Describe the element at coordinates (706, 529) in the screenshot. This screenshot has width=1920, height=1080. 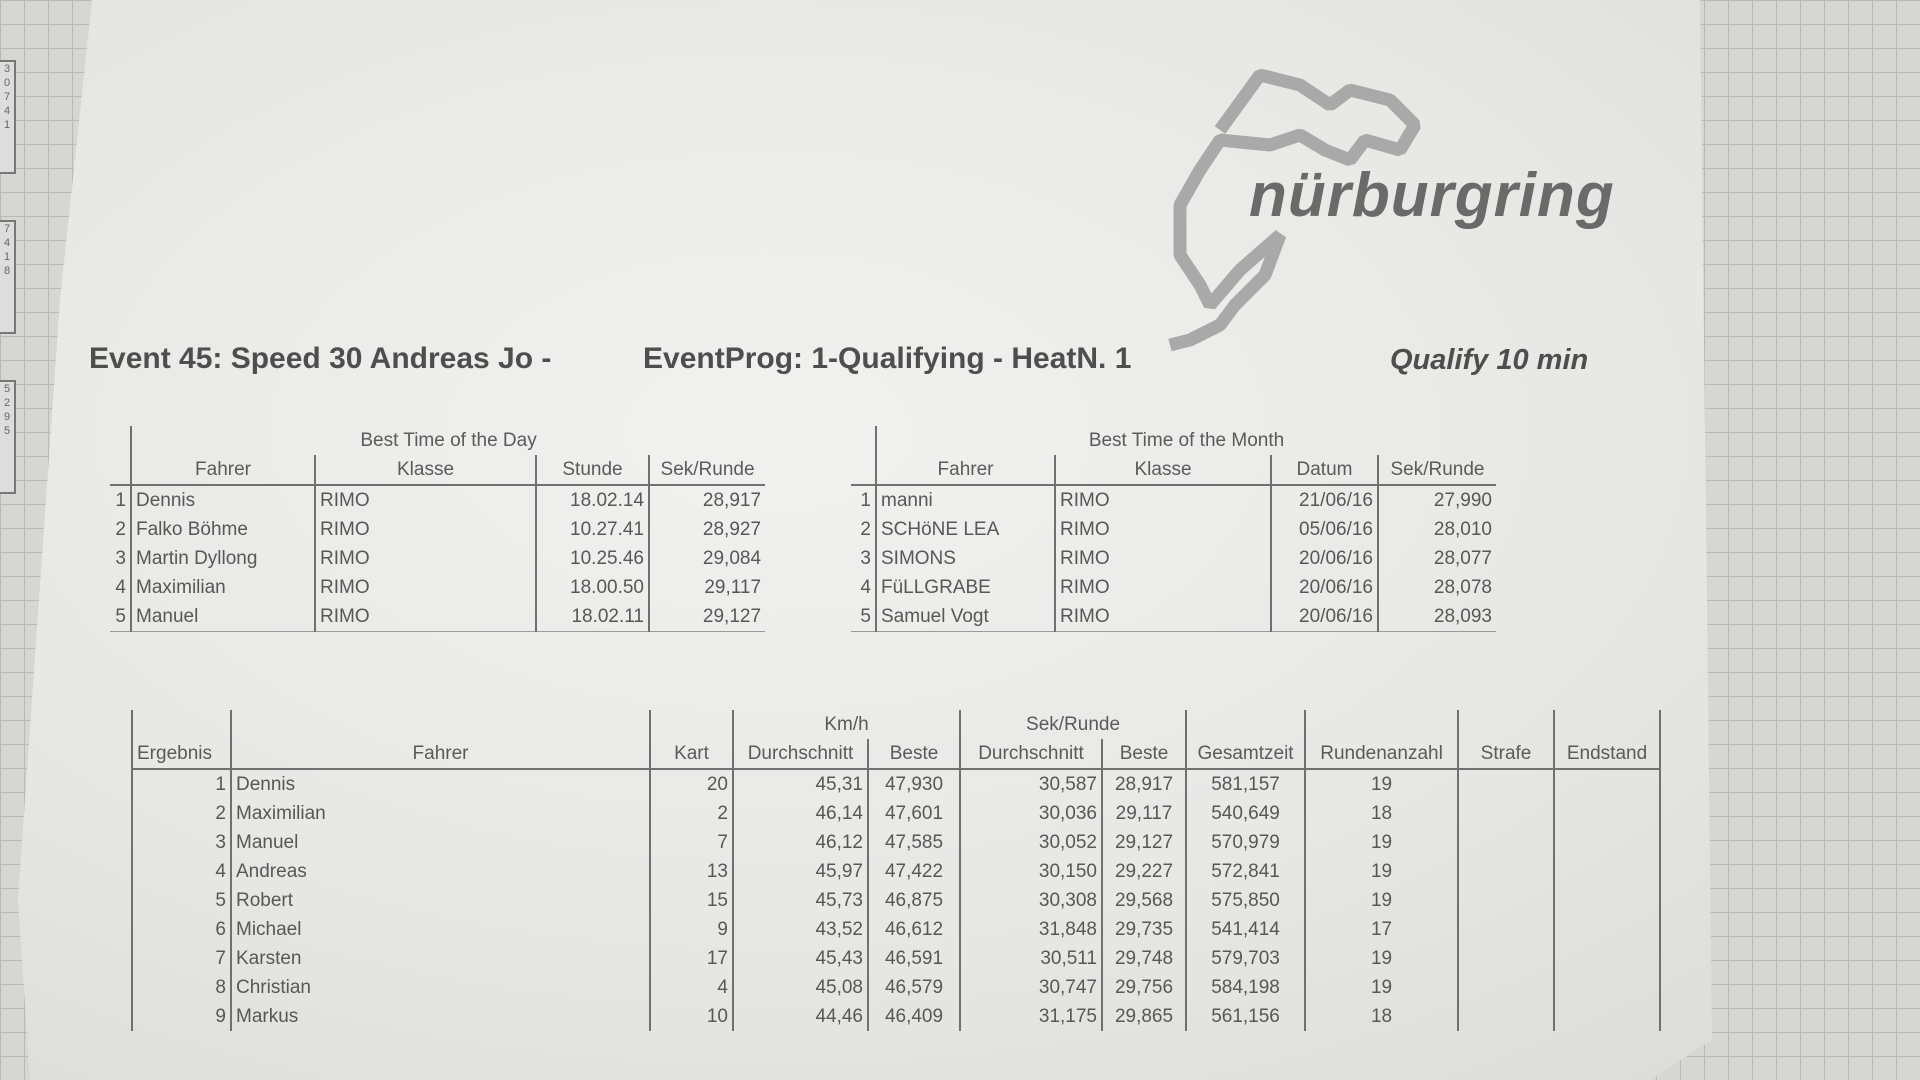
I see `table-cell: 28,927` at that location.